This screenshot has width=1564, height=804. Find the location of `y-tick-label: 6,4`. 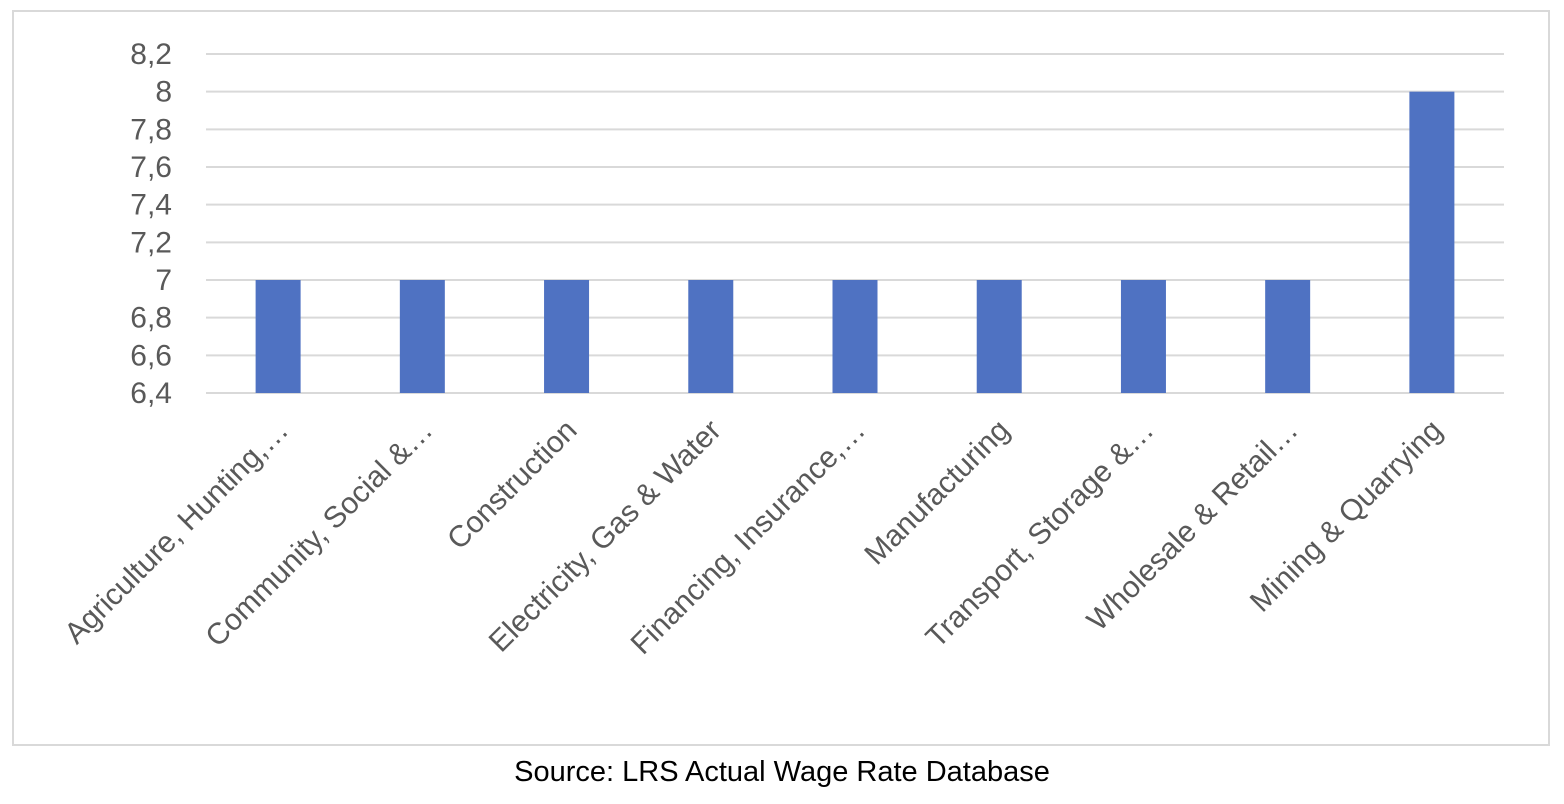

y-tick-label: 6,4 is located at coordinates (151, 393).